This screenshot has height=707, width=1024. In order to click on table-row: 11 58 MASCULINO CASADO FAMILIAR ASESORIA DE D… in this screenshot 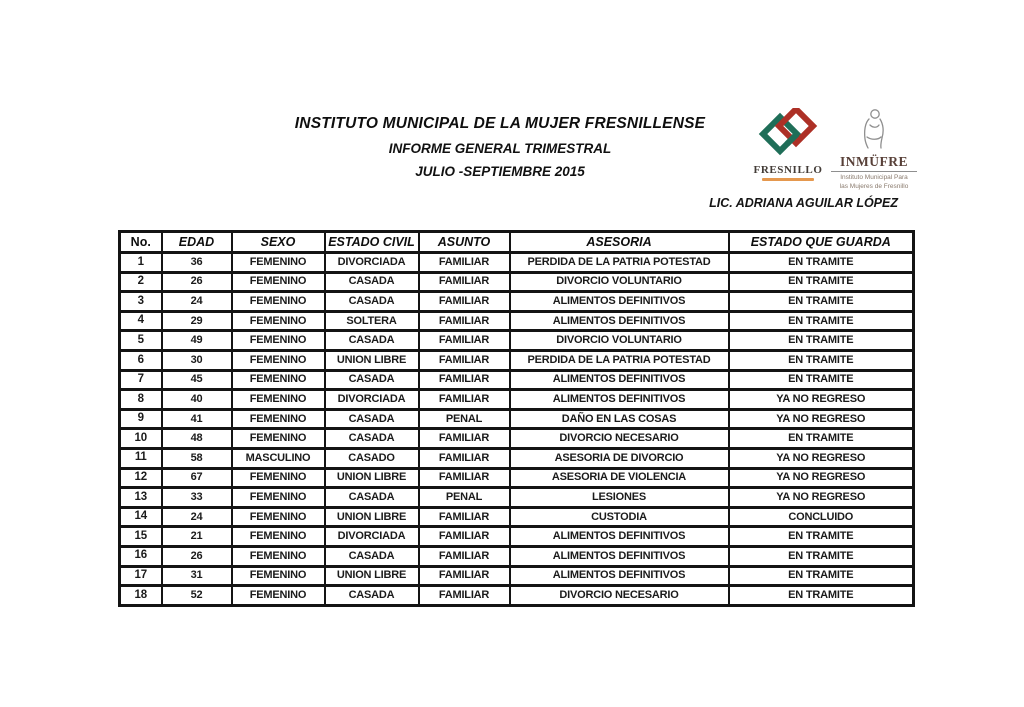, I will do `click(516, 458)`.